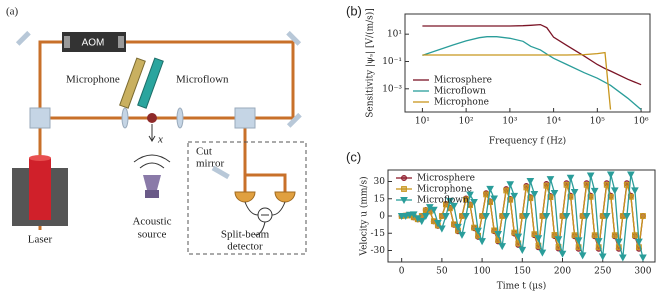  Describe the element at coordinates (40, 189) in the screenshot. I see `laser` at that location.